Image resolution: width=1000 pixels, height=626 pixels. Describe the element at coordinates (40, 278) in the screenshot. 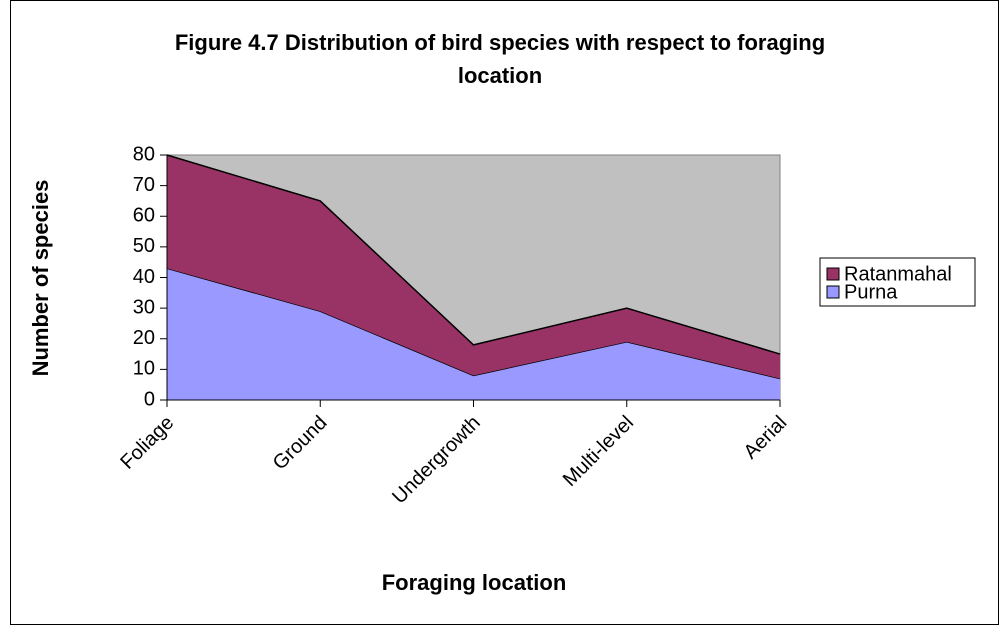

I see `y-axis-label: Number of species` at that location.